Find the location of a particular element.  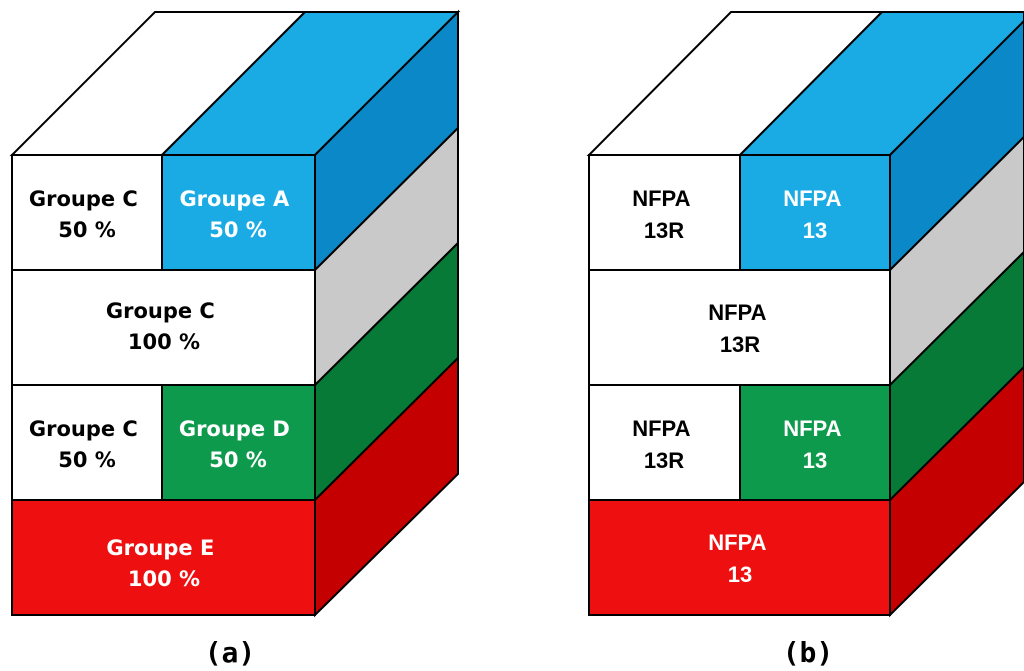

caption-b: (b) is located at coordinates (808, 652).